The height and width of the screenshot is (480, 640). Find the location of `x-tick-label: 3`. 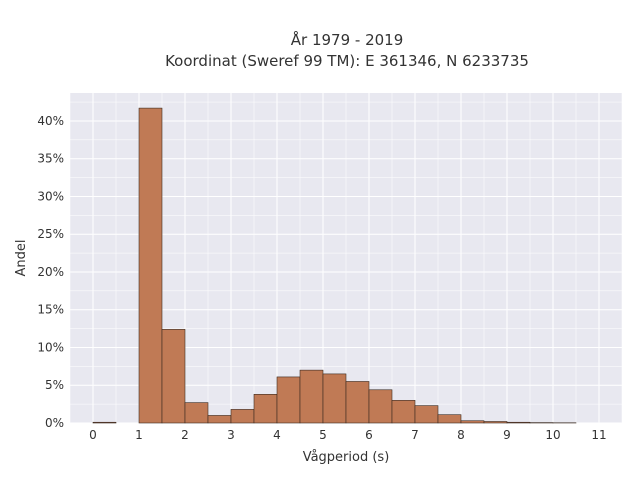

x-tick-label: 3 is located at coordinates (231, 435).